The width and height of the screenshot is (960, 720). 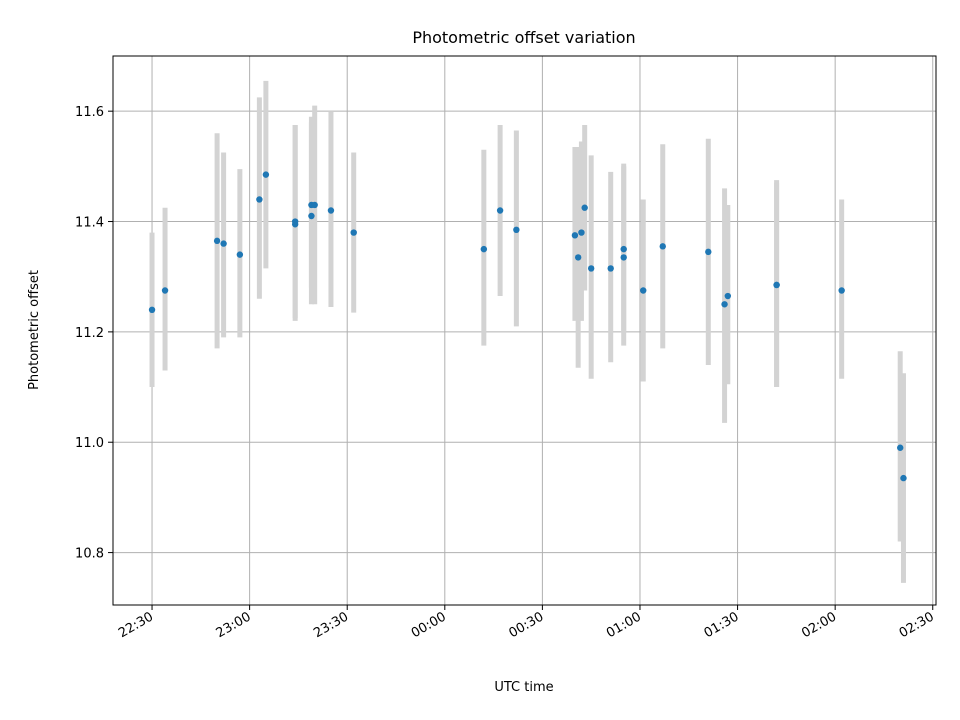 What do you see at coordinates (89, 223) in the screenshot?
I see `y-tick-label: 11.4` at bounding box center [89, 223].